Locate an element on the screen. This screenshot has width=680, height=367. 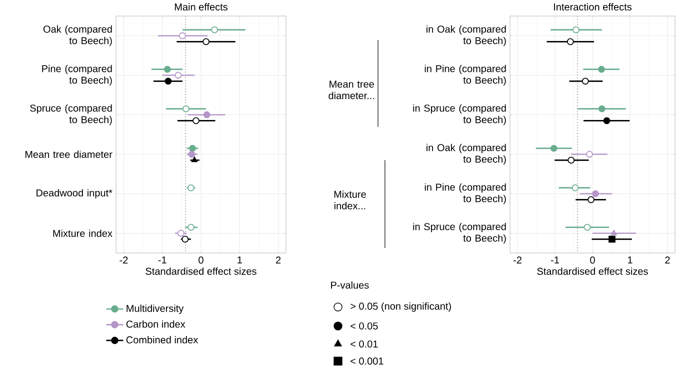
y-tick-label: Spruce (compared to Beech) is located at coordinates (71, 115).